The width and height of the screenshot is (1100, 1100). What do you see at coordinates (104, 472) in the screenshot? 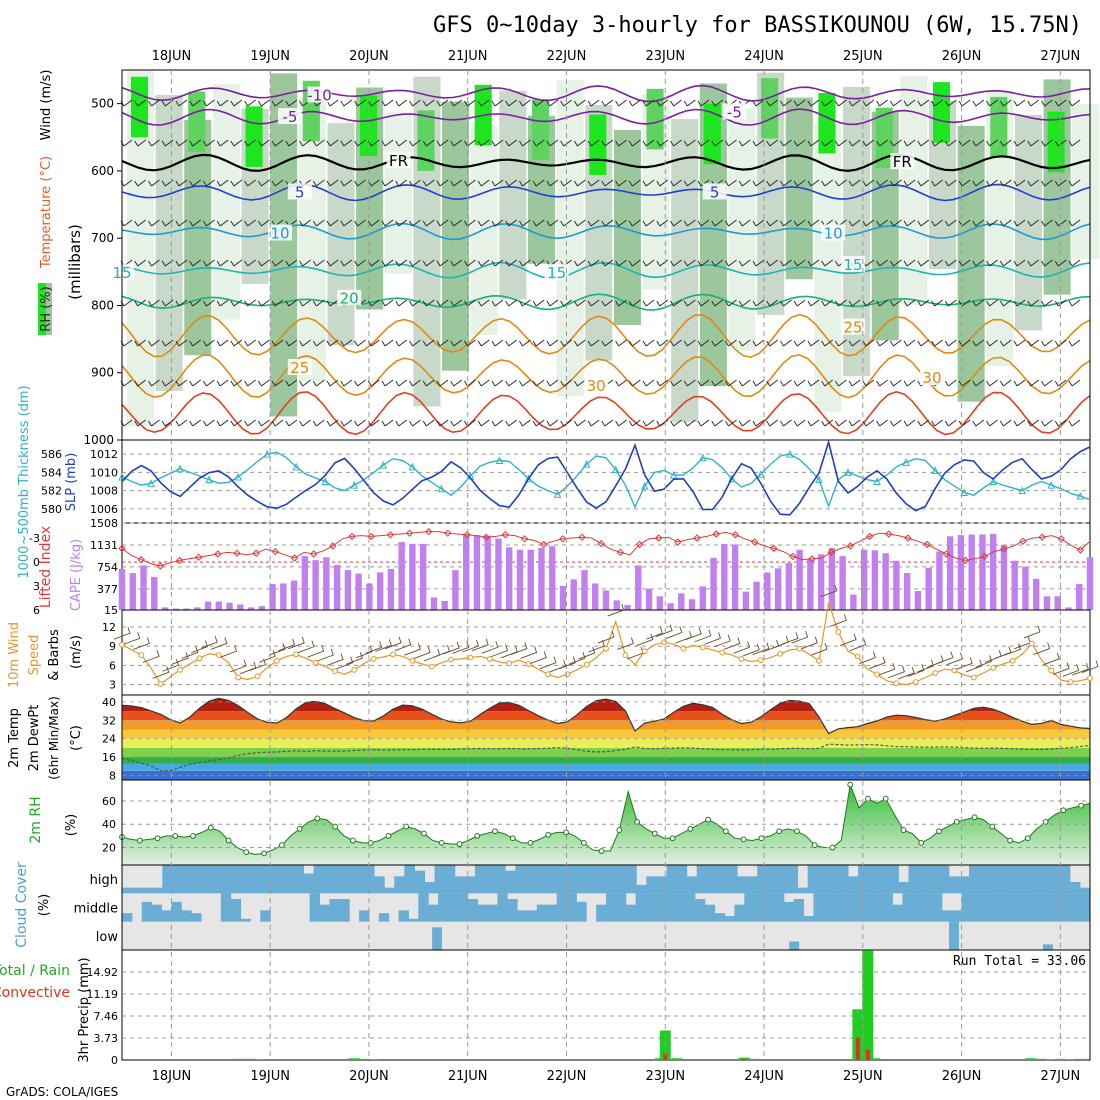
I see `slp-tick-label: 1010` at bounding box center [104, 472].